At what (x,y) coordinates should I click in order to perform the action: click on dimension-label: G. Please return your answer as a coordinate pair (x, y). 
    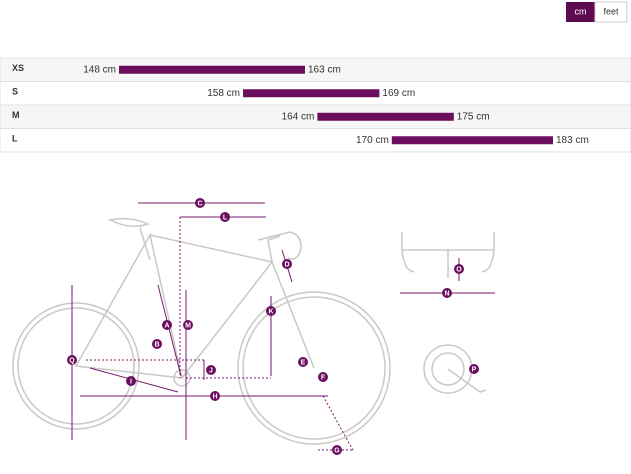
    Looking at the image, I should click on (337, 450).